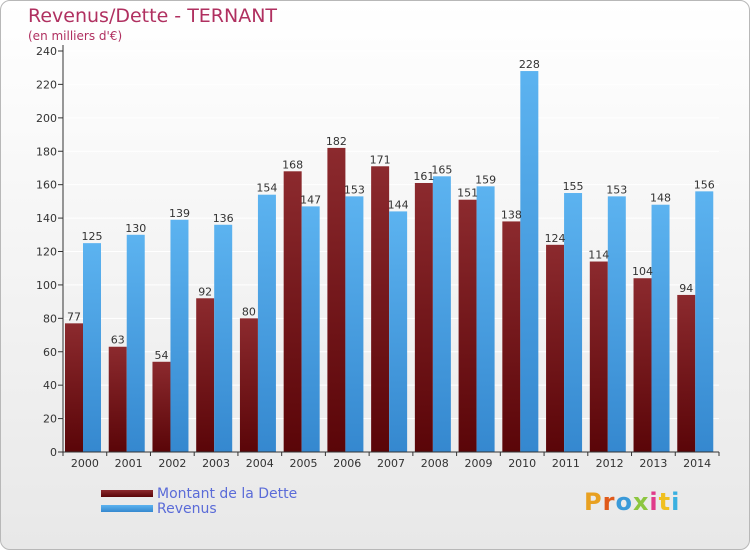  What do you see at coordinates (555, 238) in the screenshot?
I see `data-label-debt: 124` at bounding box center [555, 238].